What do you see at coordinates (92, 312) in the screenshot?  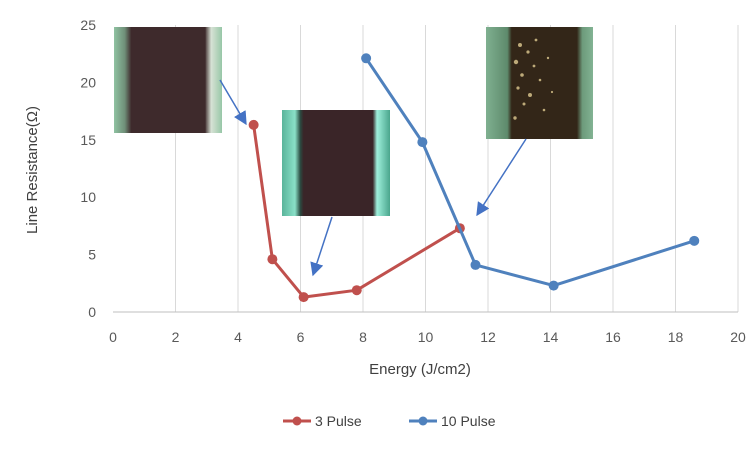 I see `y-tick-label-0: 0` at bounding box center [92, 312].